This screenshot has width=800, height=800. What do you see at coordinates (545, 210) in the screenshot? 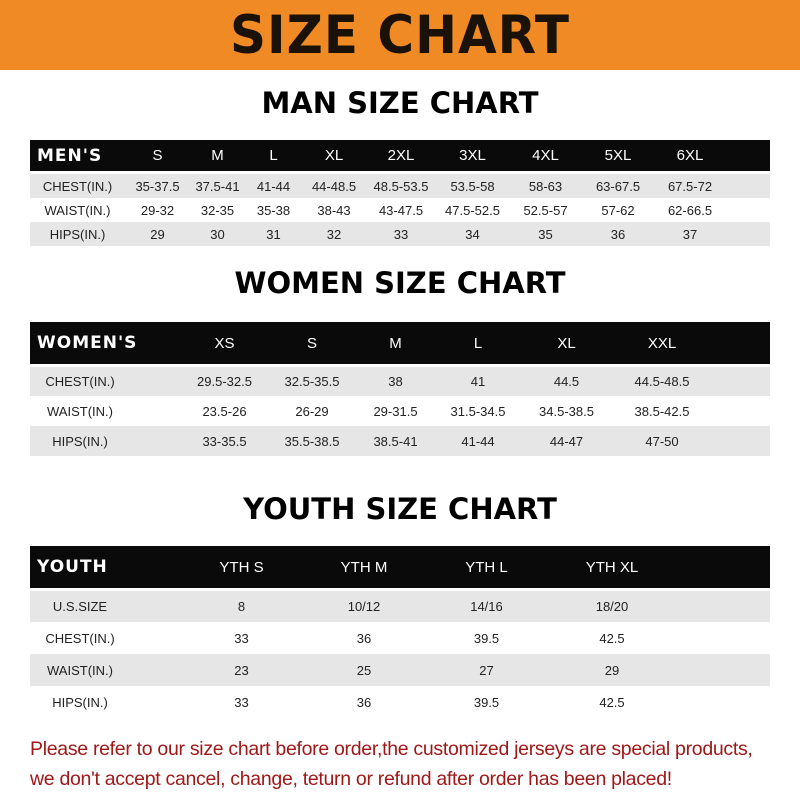
I see `measurement-cell: 52.5-57` at bounding box center [545, 210].